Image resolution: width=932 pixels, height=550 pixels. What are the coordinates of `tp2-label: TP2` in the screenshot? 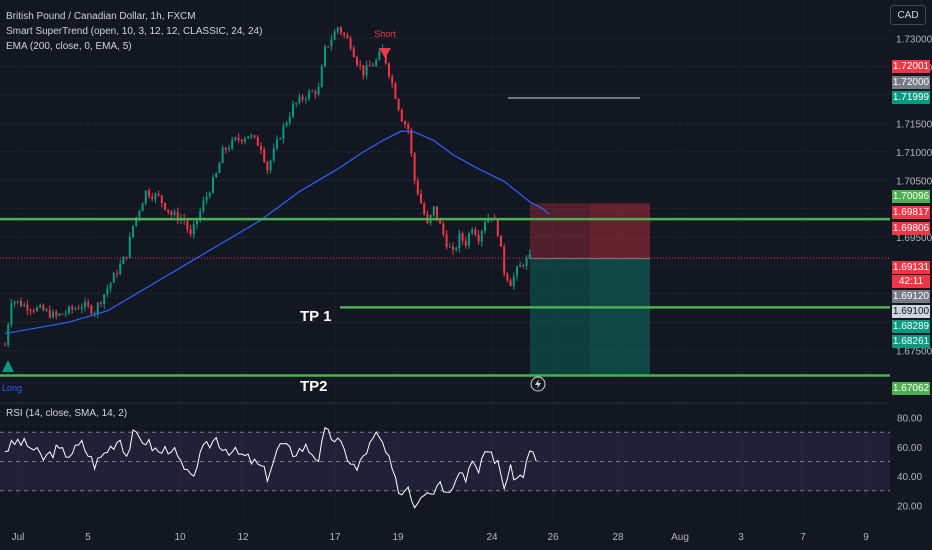 It's located at (314, 386).